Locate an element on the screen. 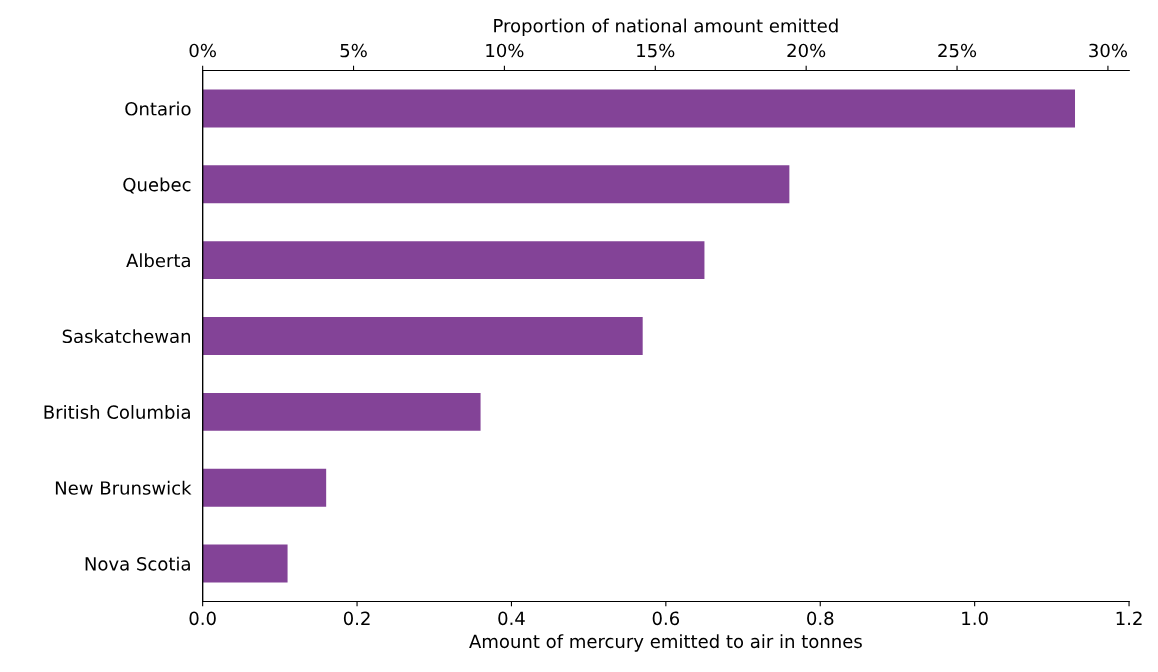 The image size is (1158, 672). x-tick-label: 0.6 is located at coordinates (666, 618).